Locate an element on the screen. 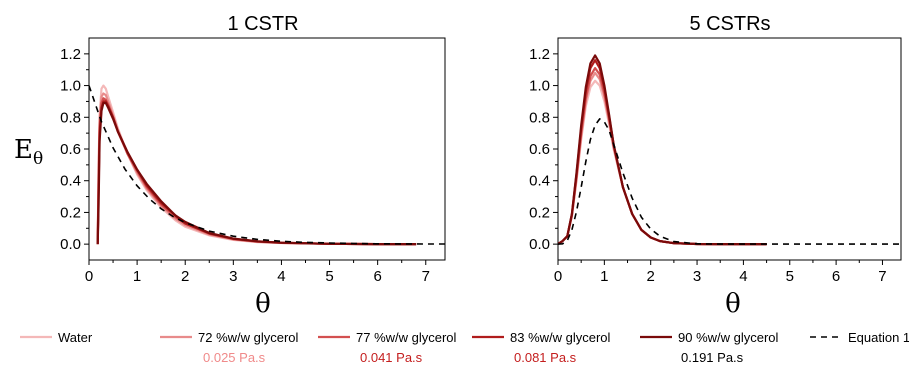  series-line-83-w-w-glycerol is located at coordinates (256, 173).